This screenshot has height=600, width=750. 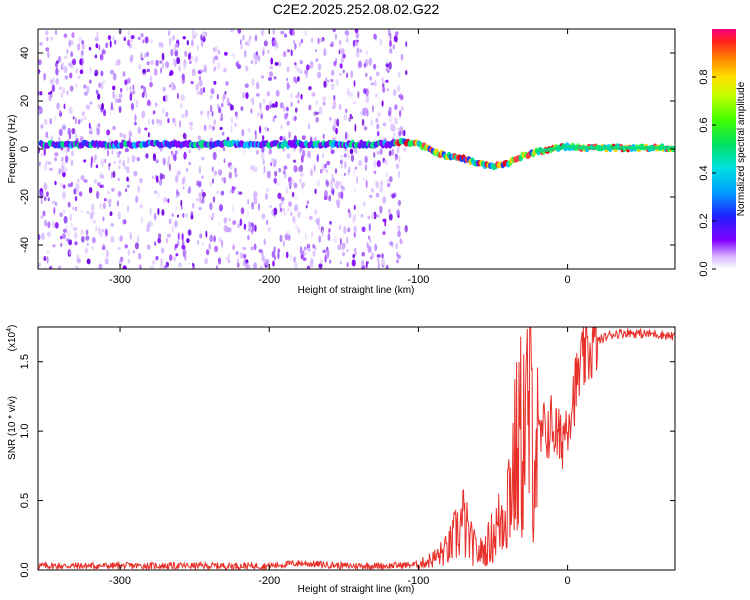 What do you see at coordinates (12, 338) in the screenshot?
I see `snr-scale-label: (x104)` at bounding box center [12, 338].